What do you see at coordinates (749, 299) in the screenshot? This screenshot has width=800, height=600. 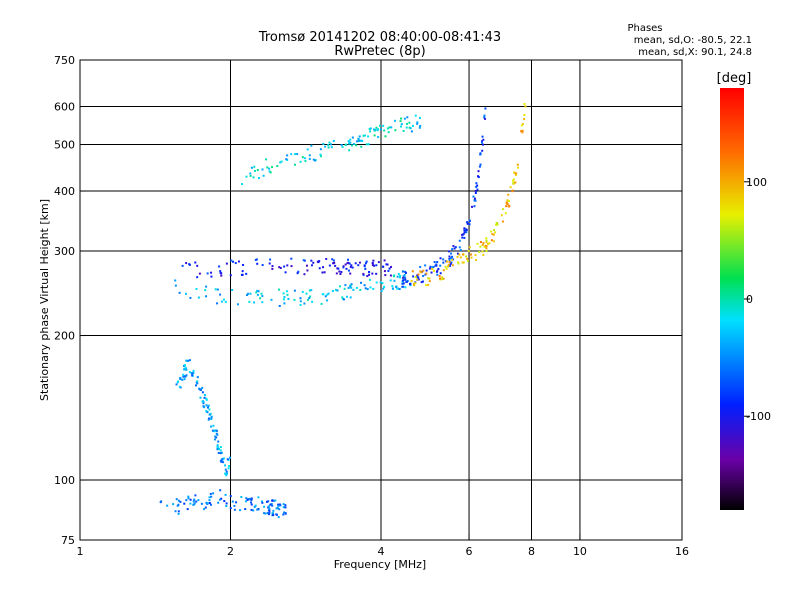 I see `colorbar-tick-label: 0` at bounding box center [749, 299].